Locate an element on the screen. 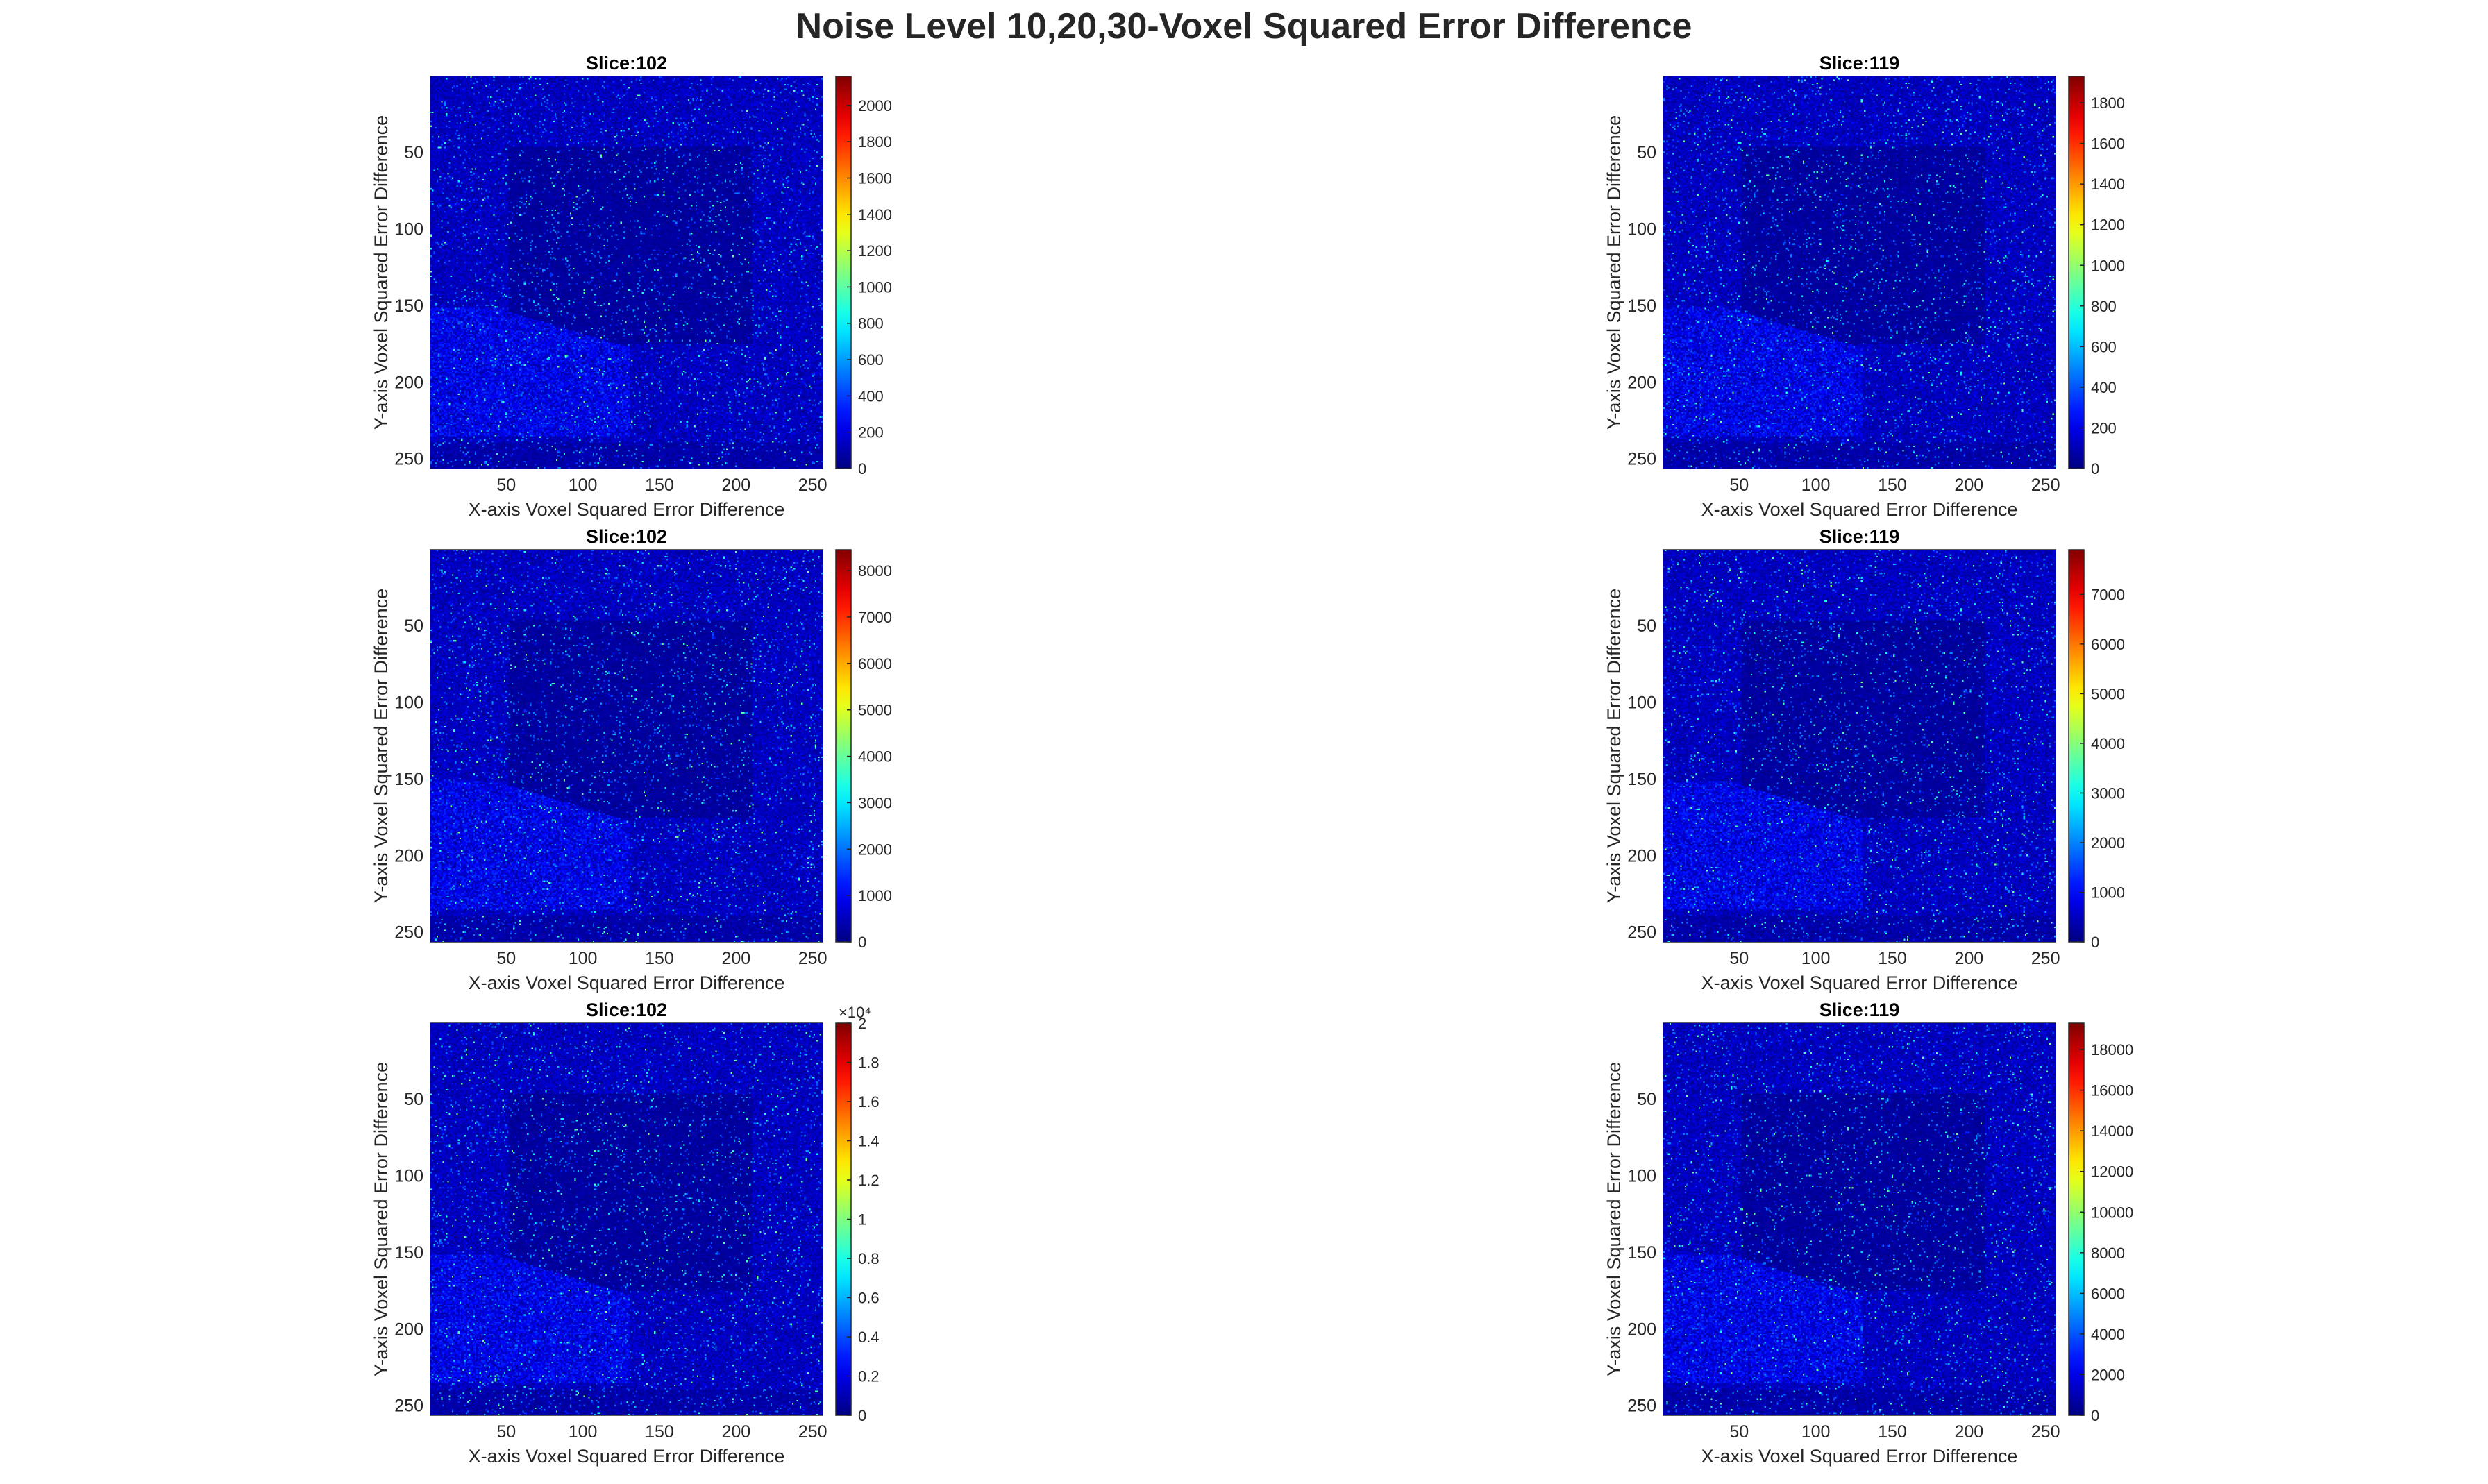 Image resolution: width=2488 pixels, height=1484 pixels. colorbar-tick-label: 1 is located at coordinates (862, 1220).